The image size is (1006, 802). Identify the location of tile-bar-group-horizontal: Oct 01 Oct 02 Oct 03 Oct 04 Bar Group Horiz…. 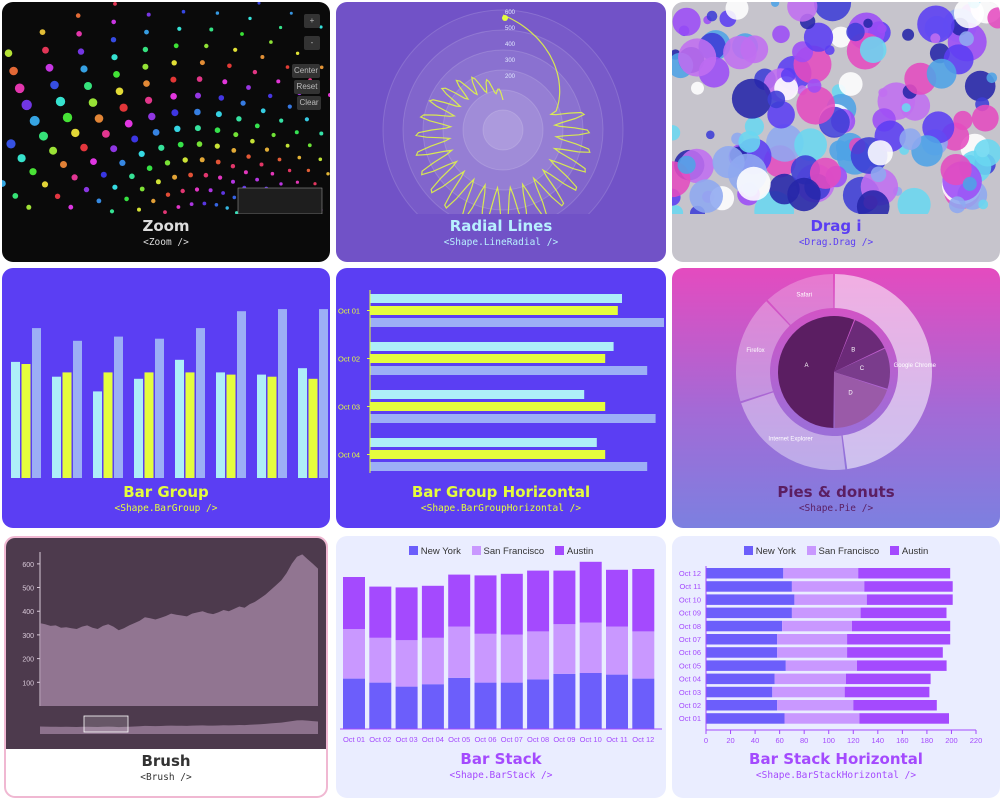
(501, 398).